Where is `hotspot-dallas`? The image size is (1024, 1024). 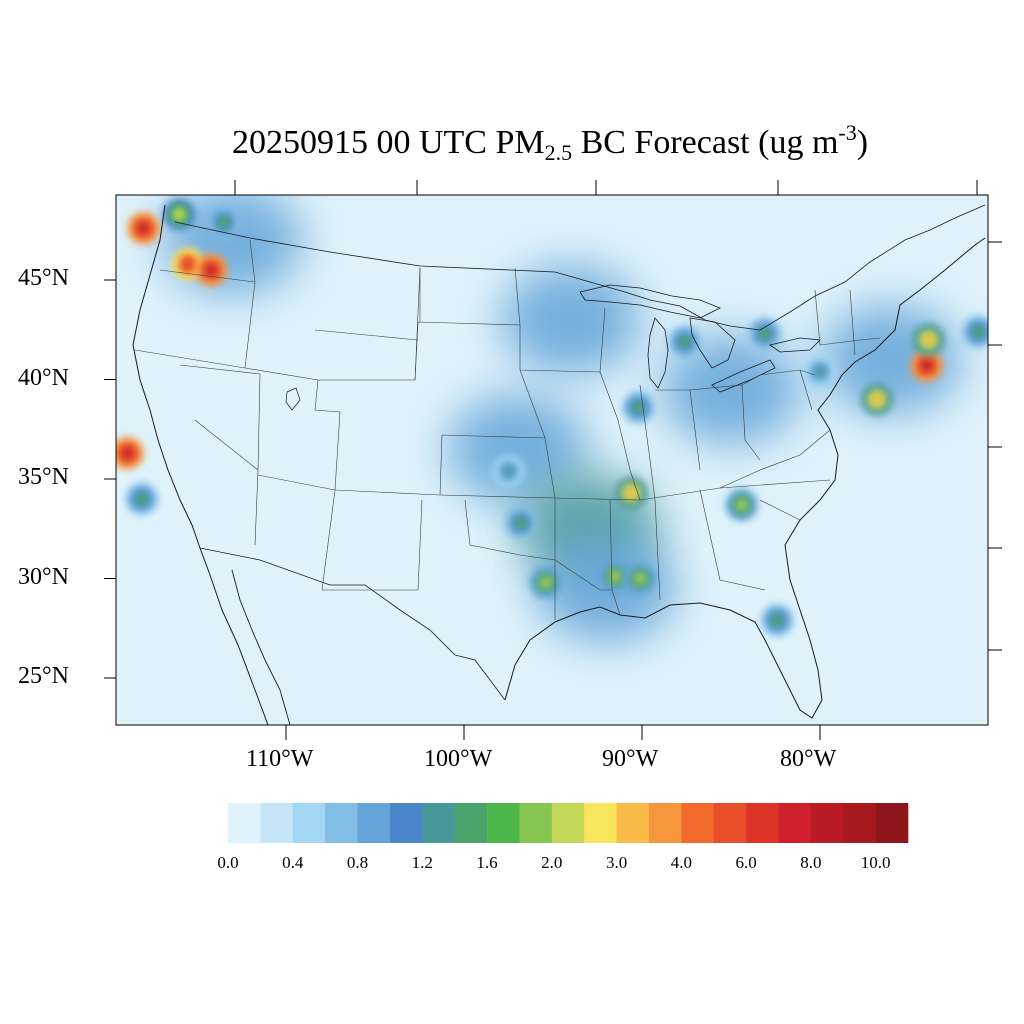 hotspot-dallas is located at coordinates (520, 522).